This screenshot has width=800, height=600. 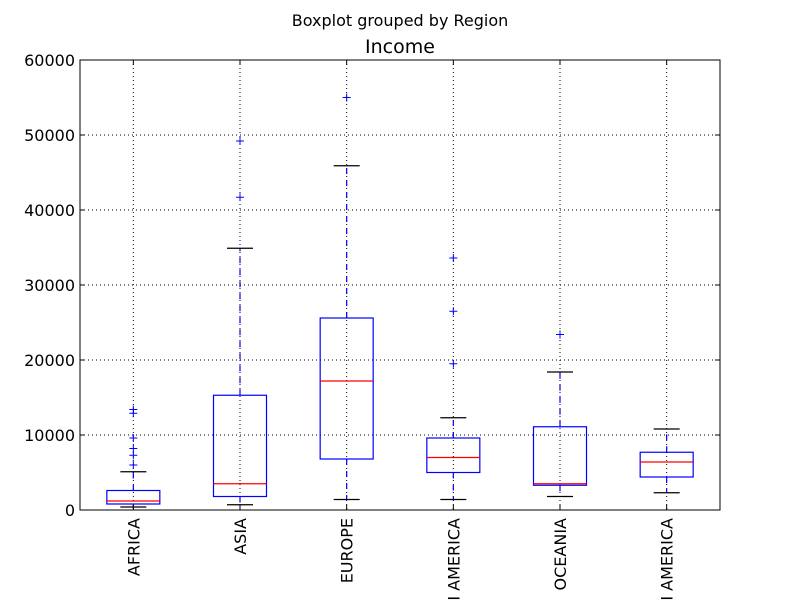 I want to click on x-tick-label: OCEANIA, so click(x=560, y=554).